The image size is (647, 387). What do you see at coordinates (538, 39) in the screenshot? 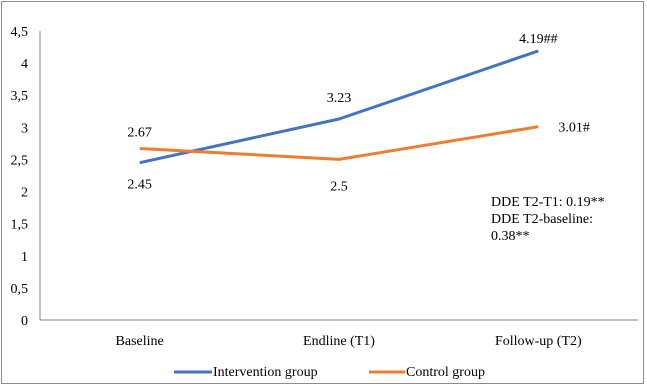
I see `data-label: 4.19##` at bounding box center [538, 39].